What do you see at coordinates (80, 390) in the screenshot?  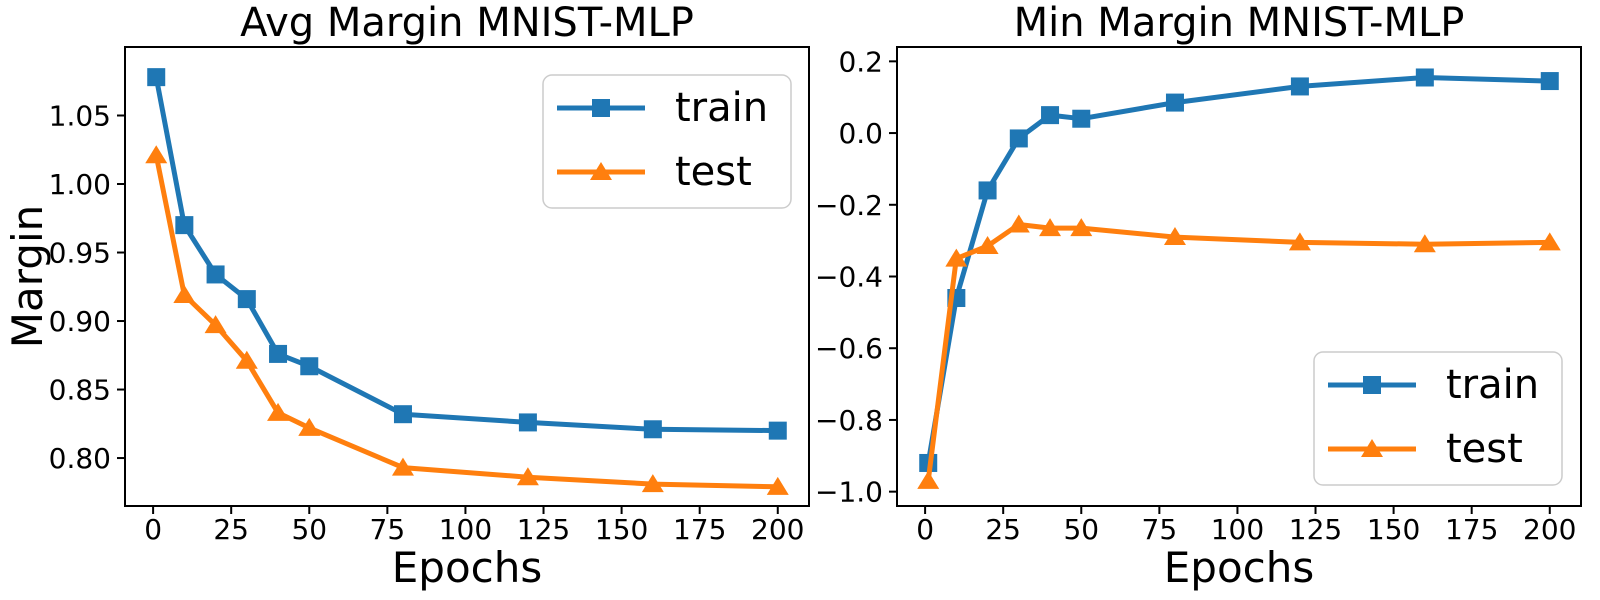 I see `y-tick-label: 0.85` at bounding box center [80, 390].